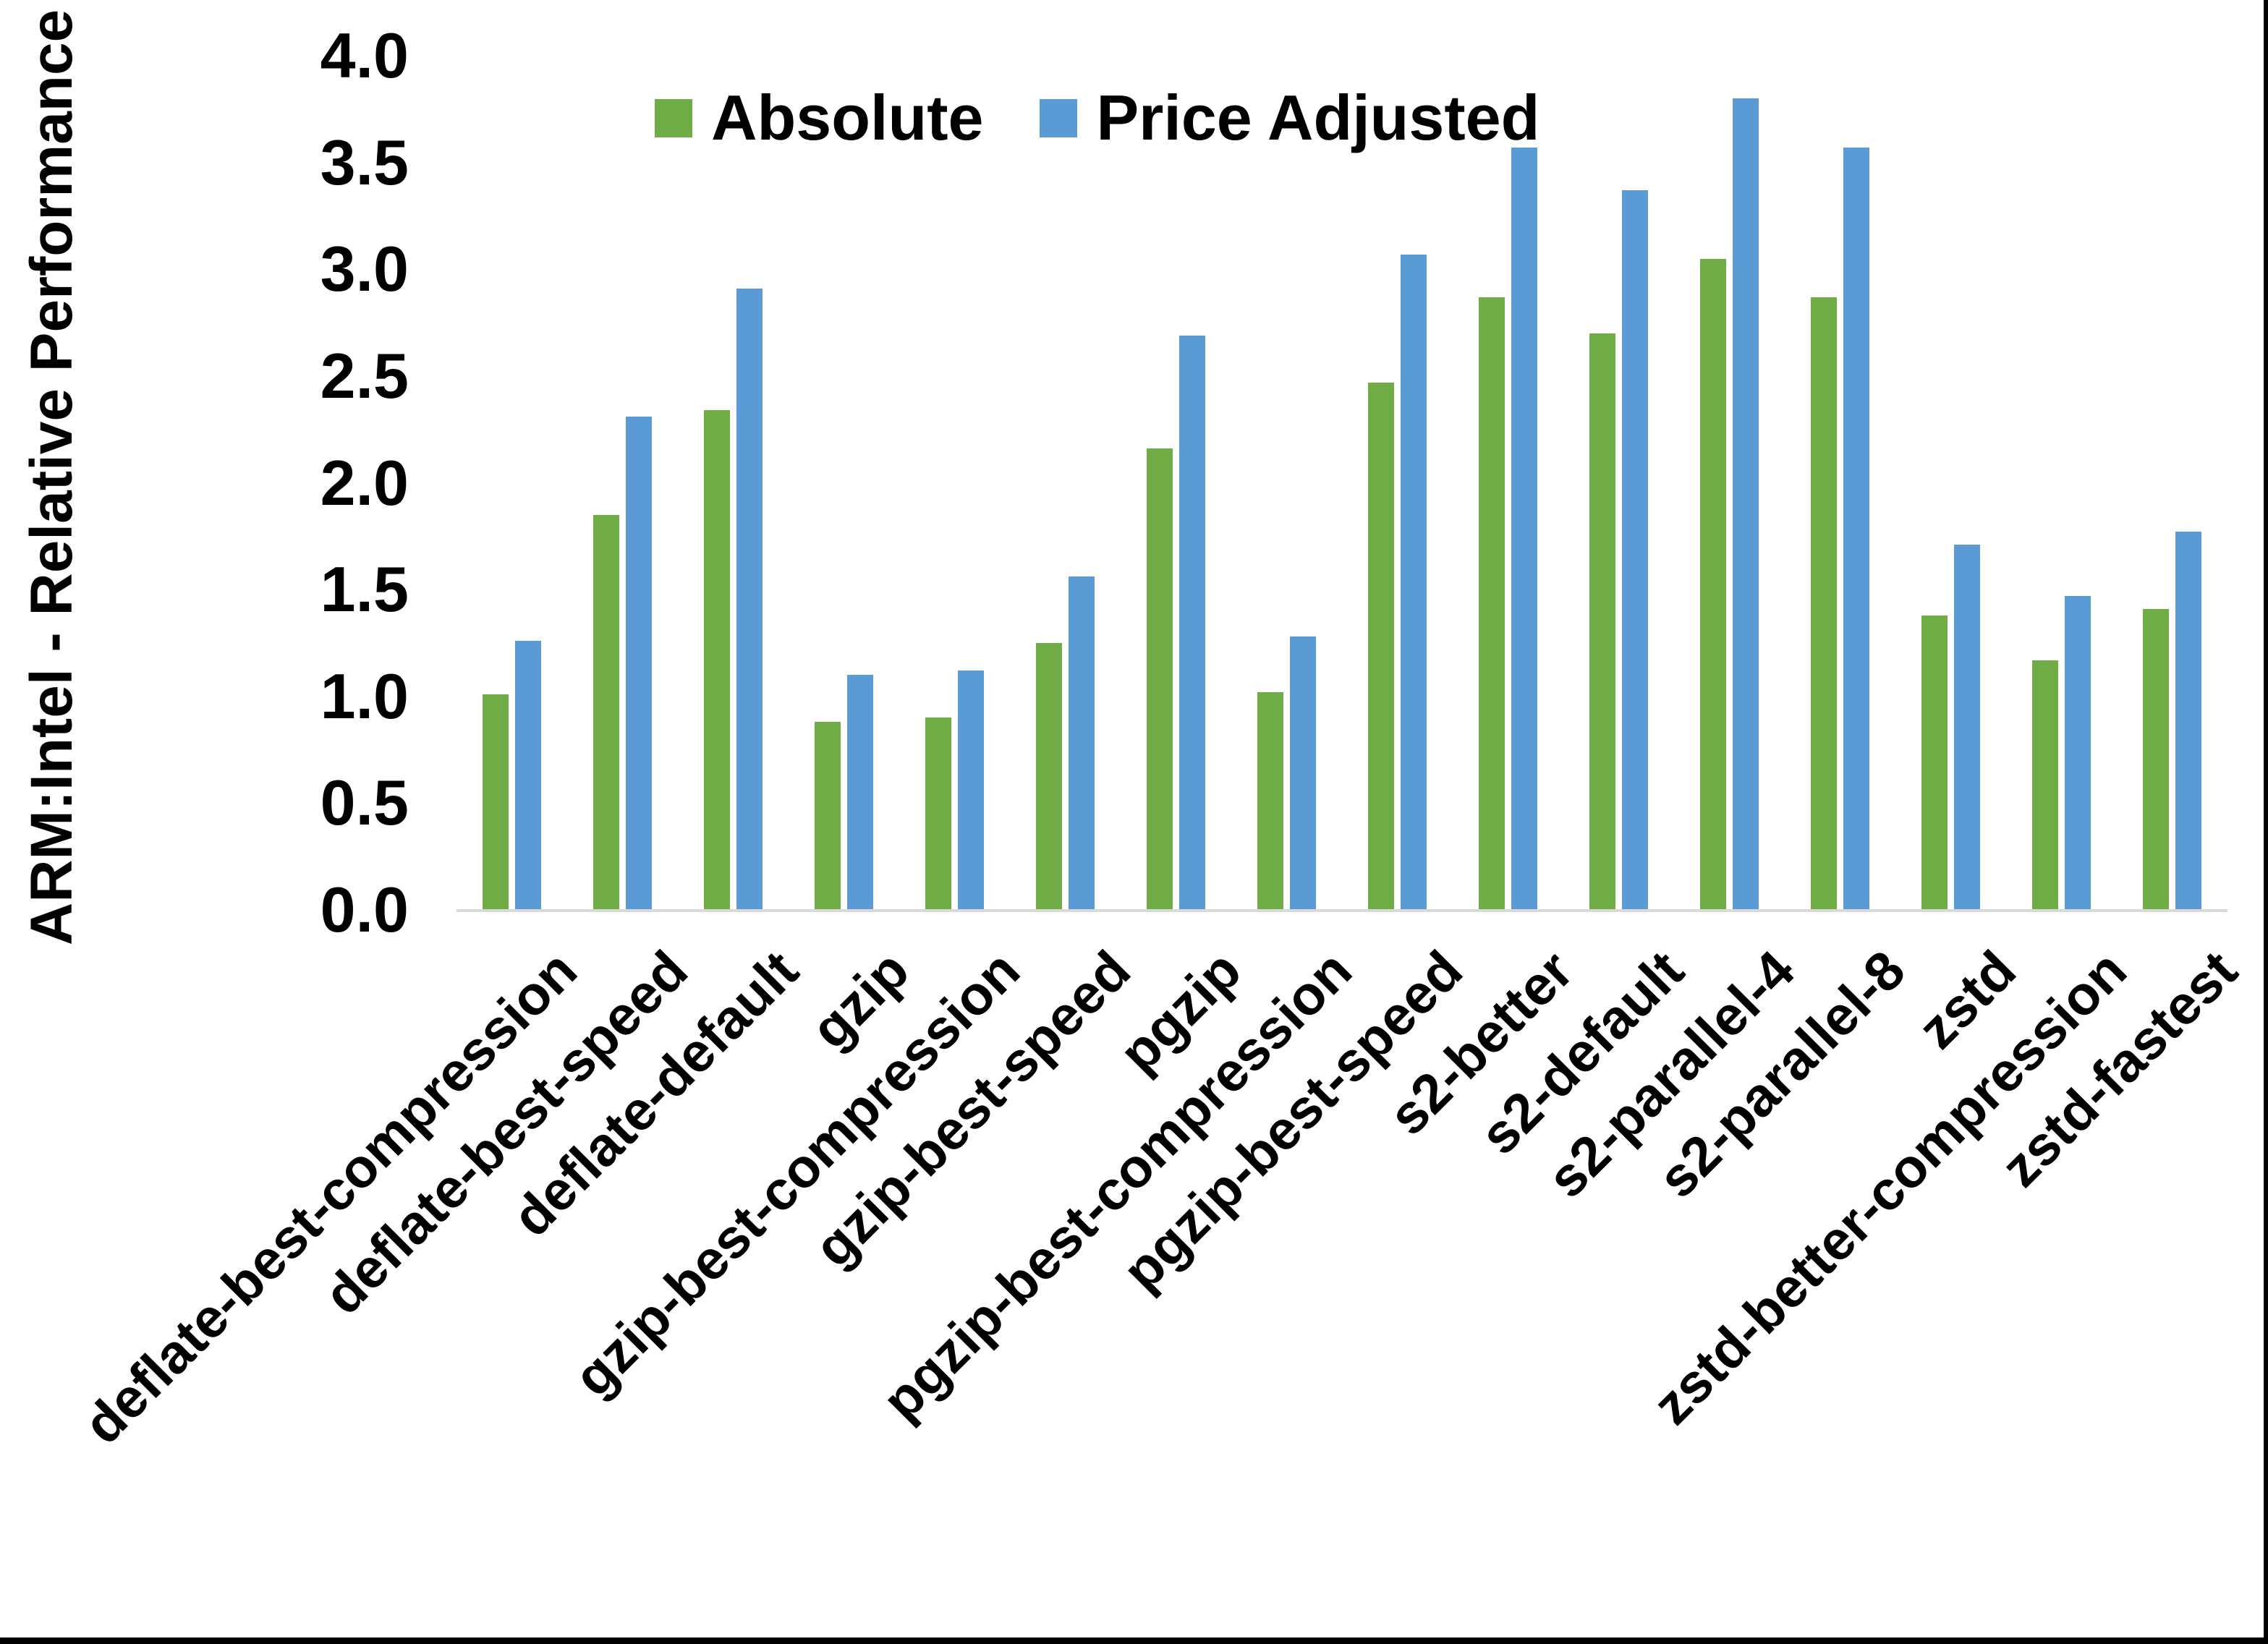  Describe the element at coordinates (1341, 910) in the screenshot. I see `x-axis-line` at that location.